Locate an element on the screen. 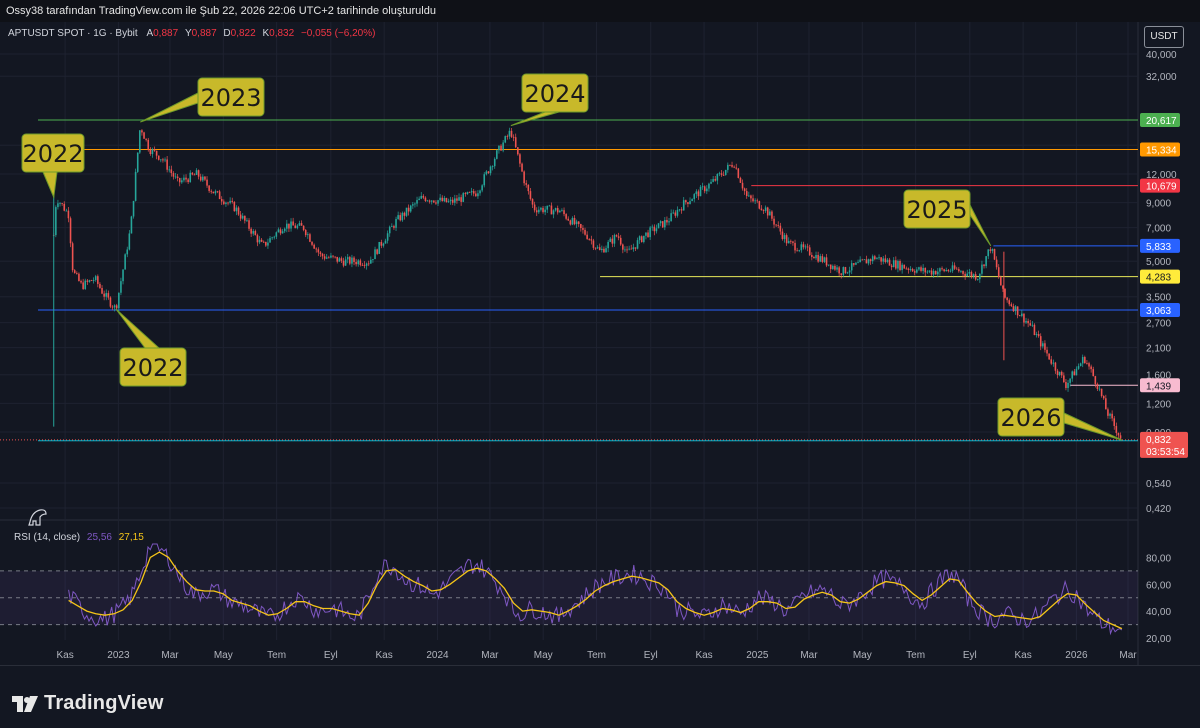  year-callout: 2024 is located at coordinates (549, 100).